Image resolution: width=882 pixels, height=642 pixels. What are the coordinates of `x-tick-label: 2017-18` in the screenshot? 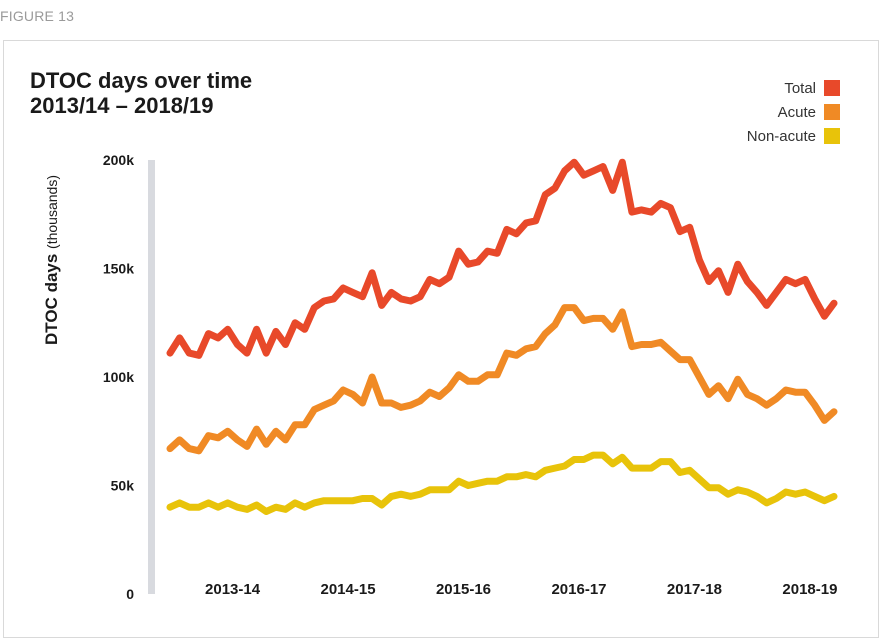 It's located at (694, 589).